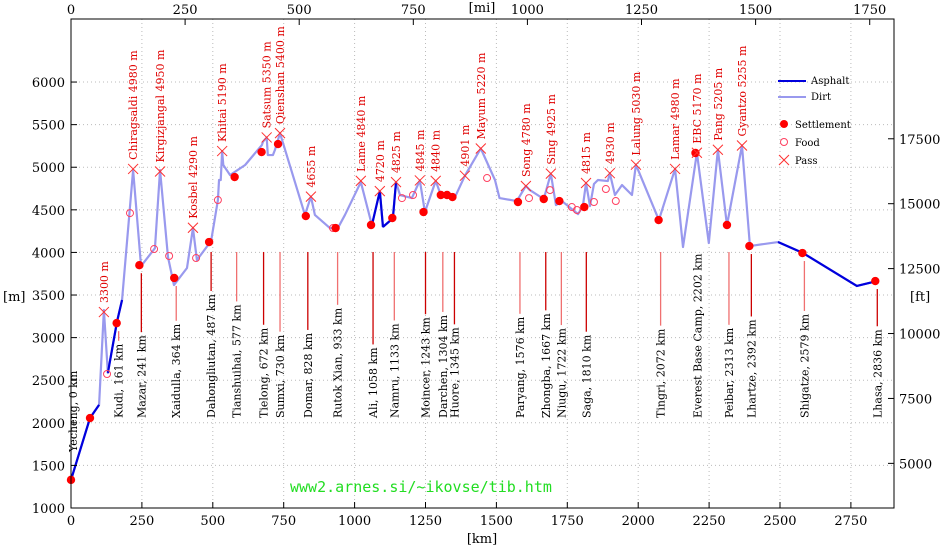  Describe the element at coordinates (806, 161) in the screenshot. I see `legend-pass-label: Pass` at that location.